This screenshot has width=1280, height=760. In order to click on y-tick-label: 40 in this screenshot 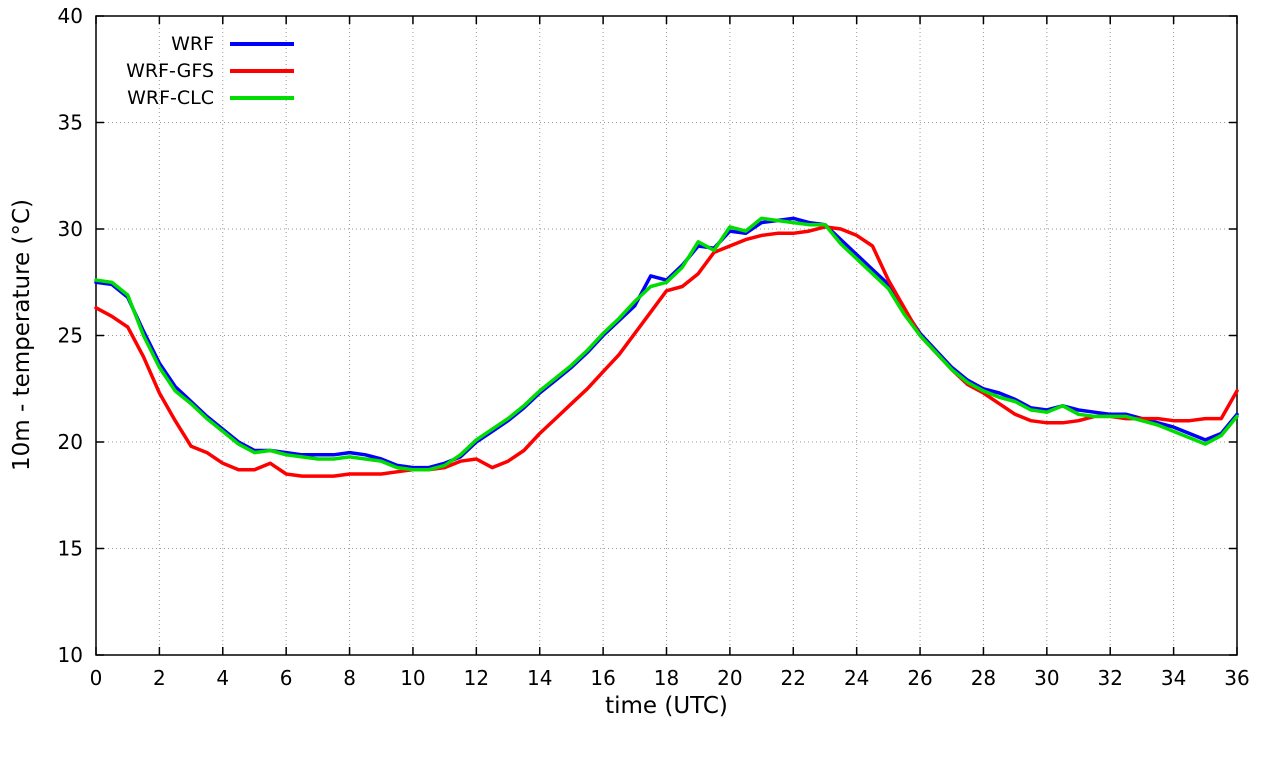, I will do `click(70, 16)`.